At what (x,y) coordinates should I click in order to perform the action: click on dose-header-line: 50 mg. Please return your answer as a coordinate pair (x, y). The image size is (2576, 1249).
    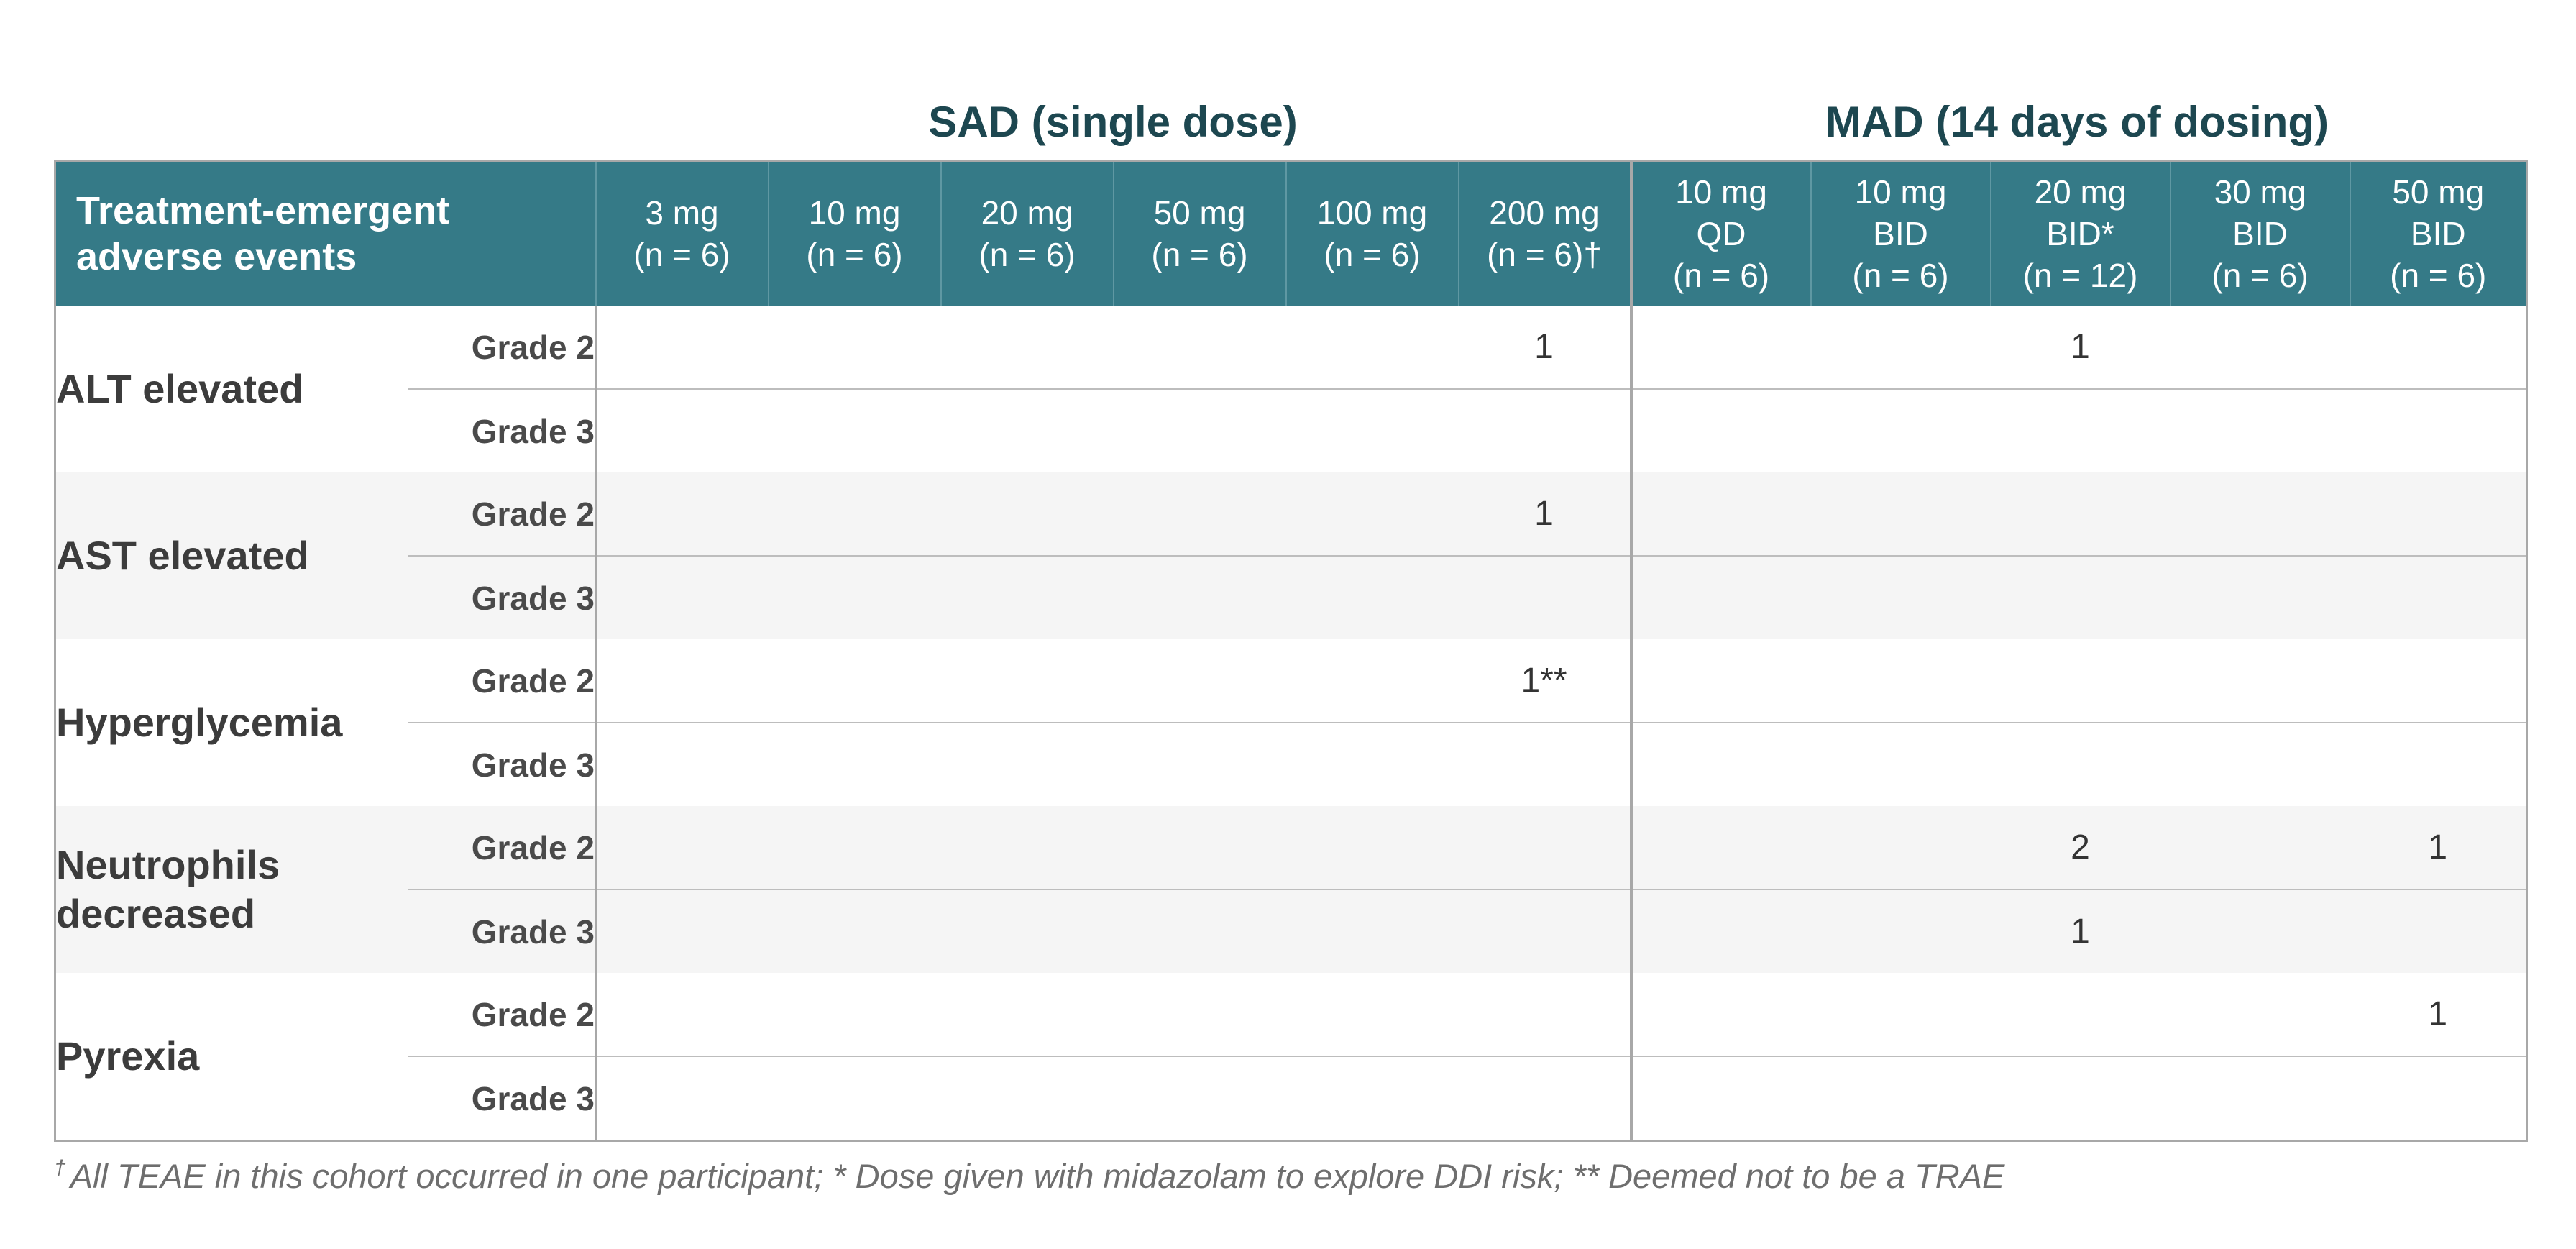
    Looking at the image, I should click on (2438, 192).